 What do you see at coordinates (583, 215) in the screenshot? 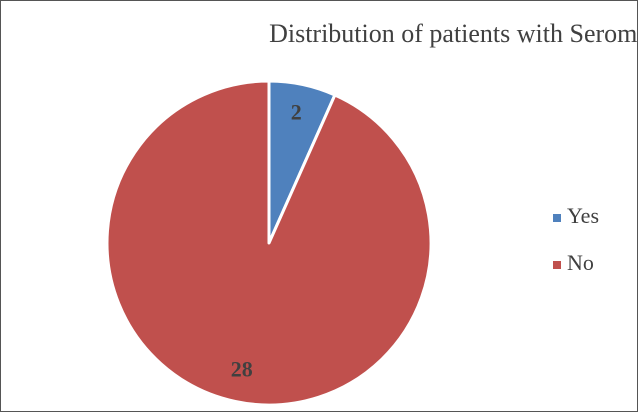
I see `legend-label: Yes` at bounding box center [583, 215].